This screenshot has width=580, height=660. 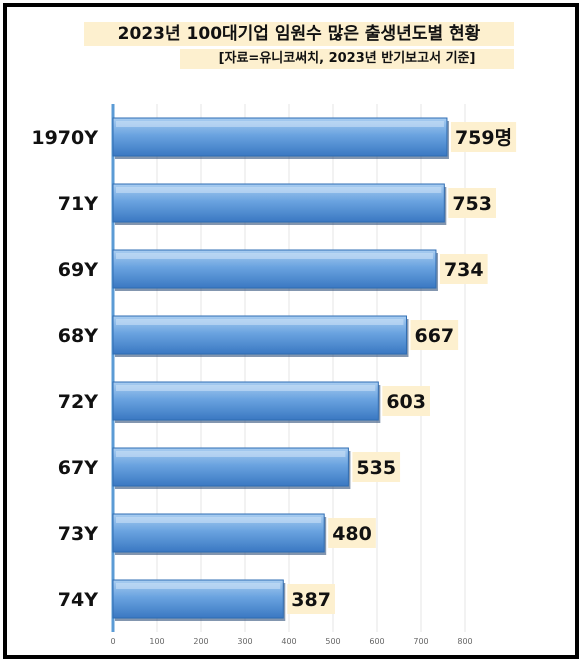 I want to click on y-tick-label: 69Y, so click(x=78, y=270).